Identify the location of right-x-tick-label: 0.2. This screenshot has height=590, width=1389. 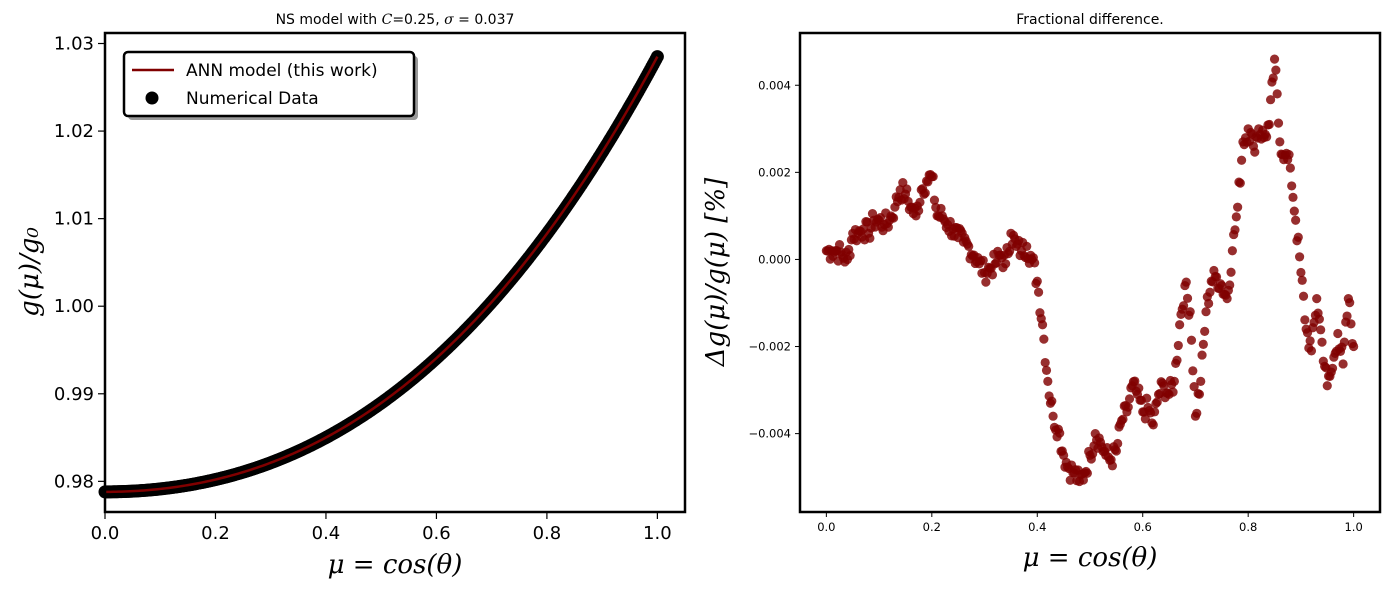
(932, 527).